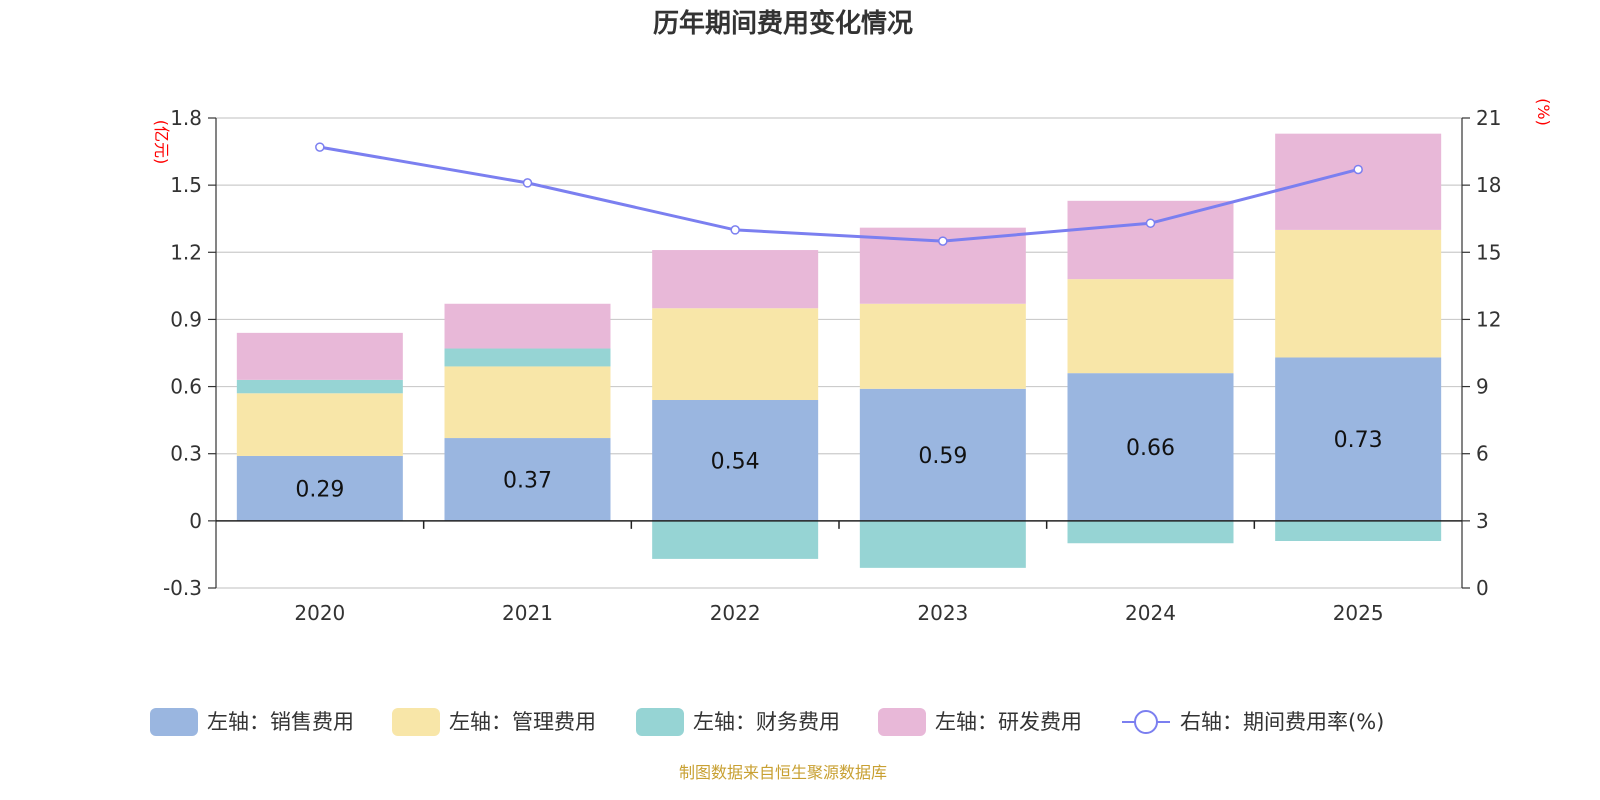 The height and width of the screenshot is (800, 1600). I want to click on bar-data-label: 0.59, so click(942, 456).